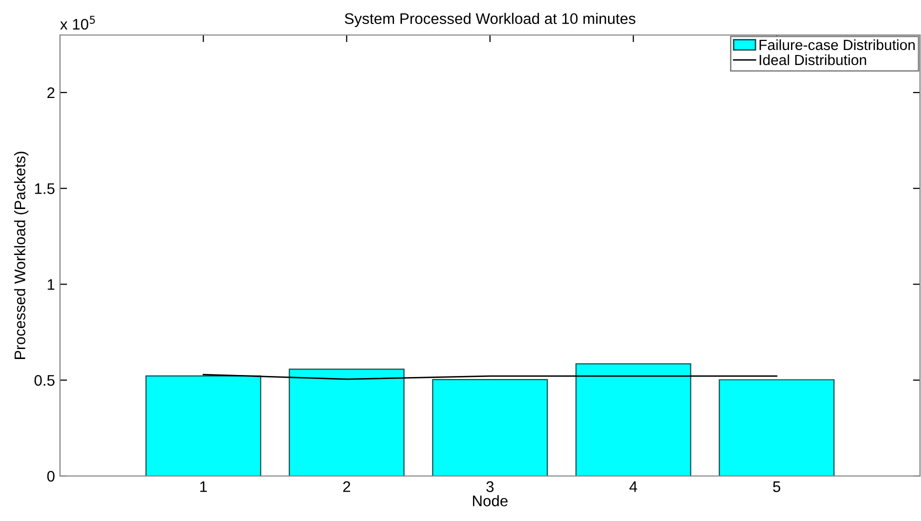  I want to click on legend-label: Failure-case Distribution, so click(837, 44).